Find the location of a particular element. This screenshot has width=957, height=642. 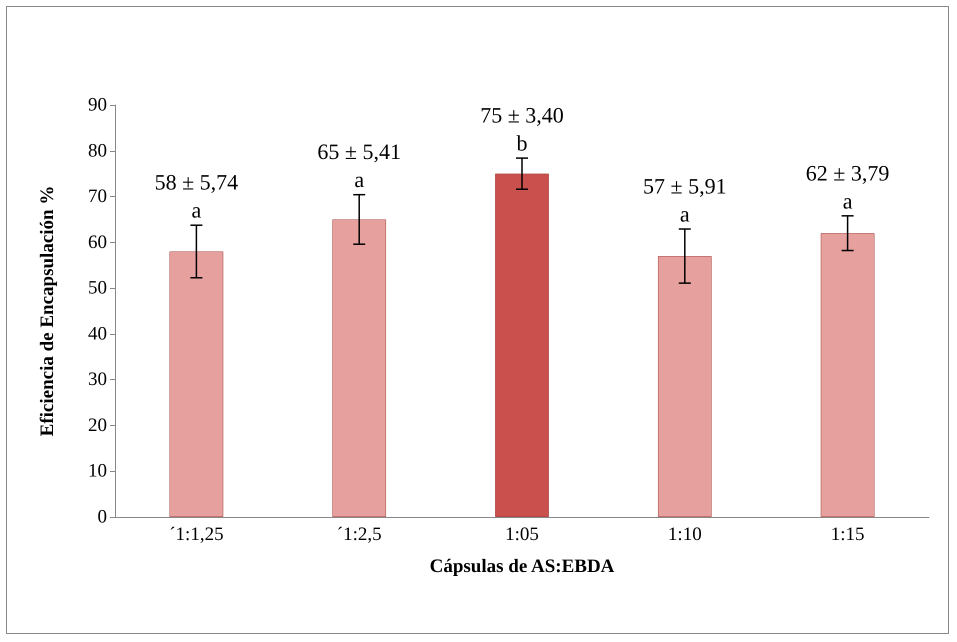

y-tick-label: 90 is located at coordinates (97, 105).